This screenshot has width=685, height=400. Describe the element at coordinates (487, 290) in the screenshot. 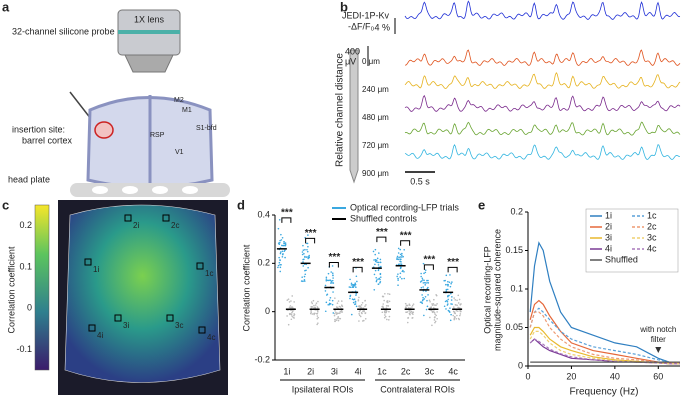

I see `y-axis-label: Optical recording-LFP` at that location.